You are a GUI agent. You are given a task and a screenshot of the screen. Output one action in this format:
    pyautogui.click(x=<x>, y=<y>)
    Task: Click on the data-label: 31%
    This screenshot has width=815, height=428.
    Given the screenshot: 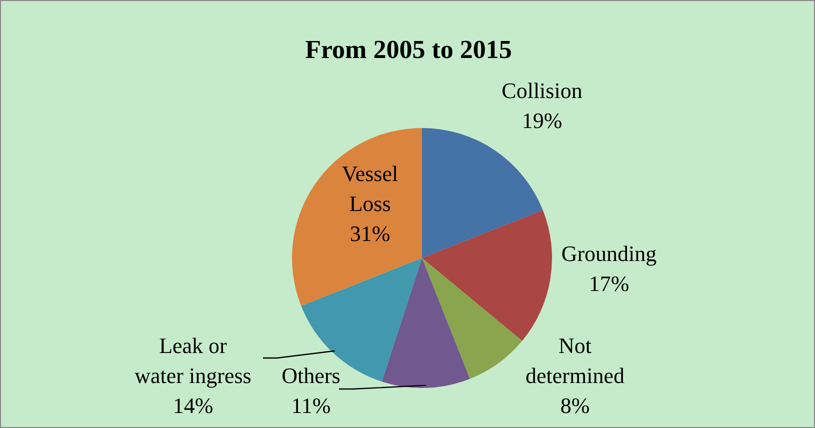 What is the action you would take?
    pyautogui.click(x=370, y=233)
    